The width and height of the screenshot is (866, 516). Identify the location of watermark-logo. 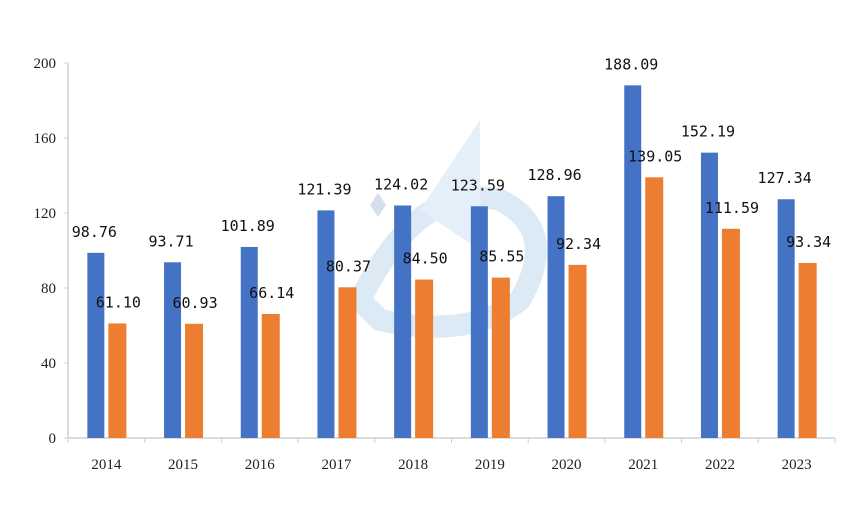
(446, 229).